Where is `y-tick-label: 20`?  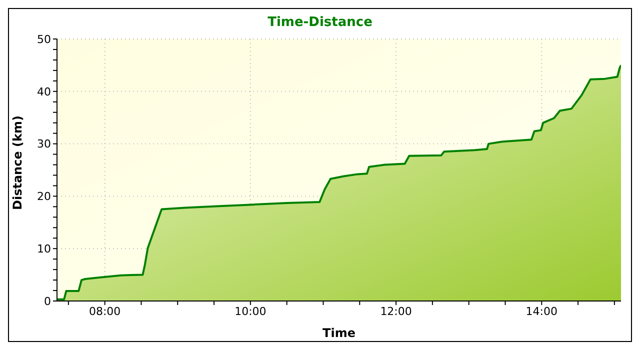
y-tick-label: 20 is located at coordinates (44, 197).